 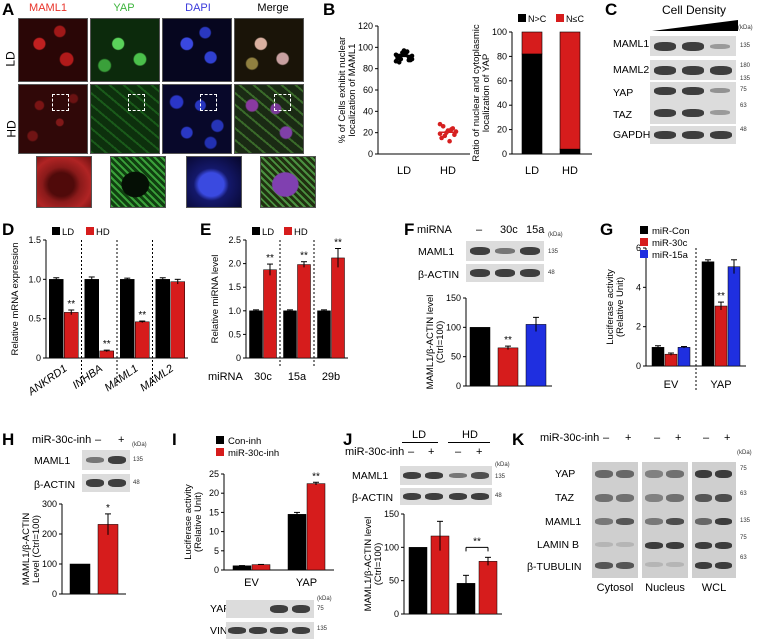 What do you see at coordinates (670, 231) in the screenshot?
I see `legend-label: miR-Con` at bounding box center [670, 231].